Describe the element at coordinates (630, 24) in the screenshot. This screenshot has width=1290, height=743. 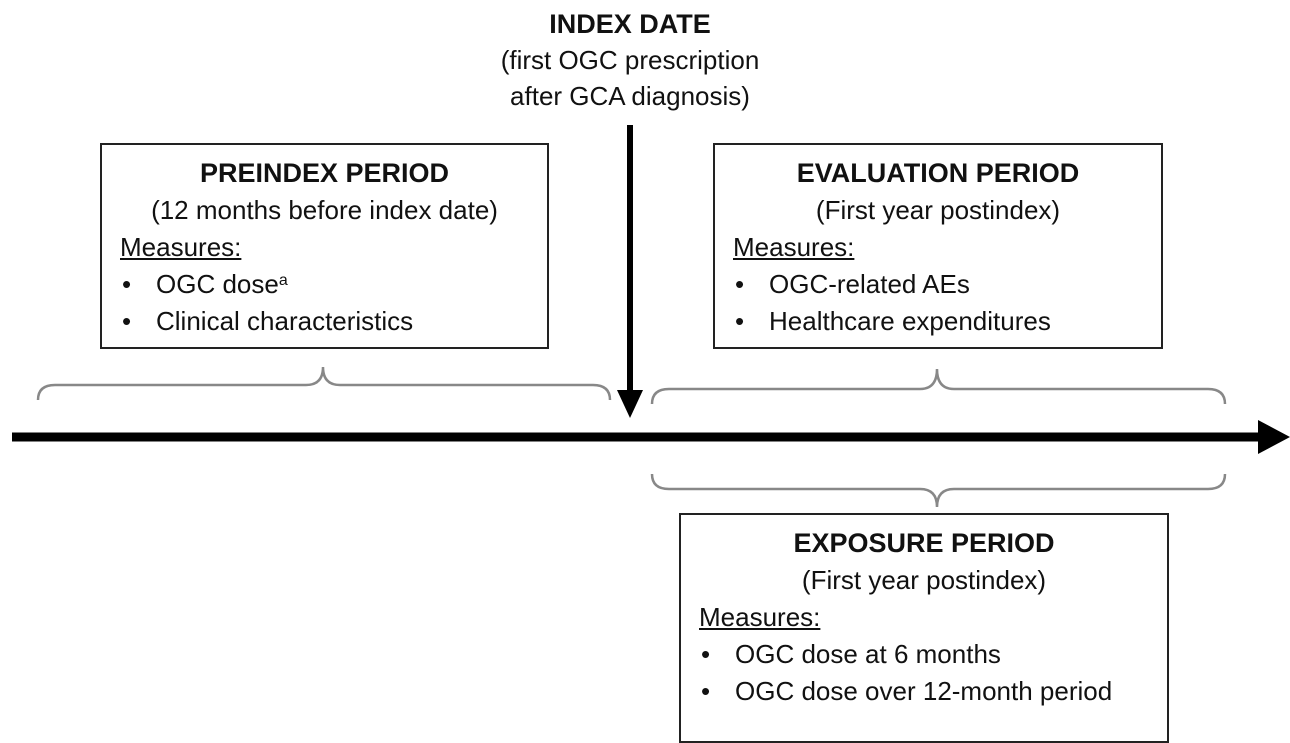
I see `index-title: INDEX DATE` at that location.